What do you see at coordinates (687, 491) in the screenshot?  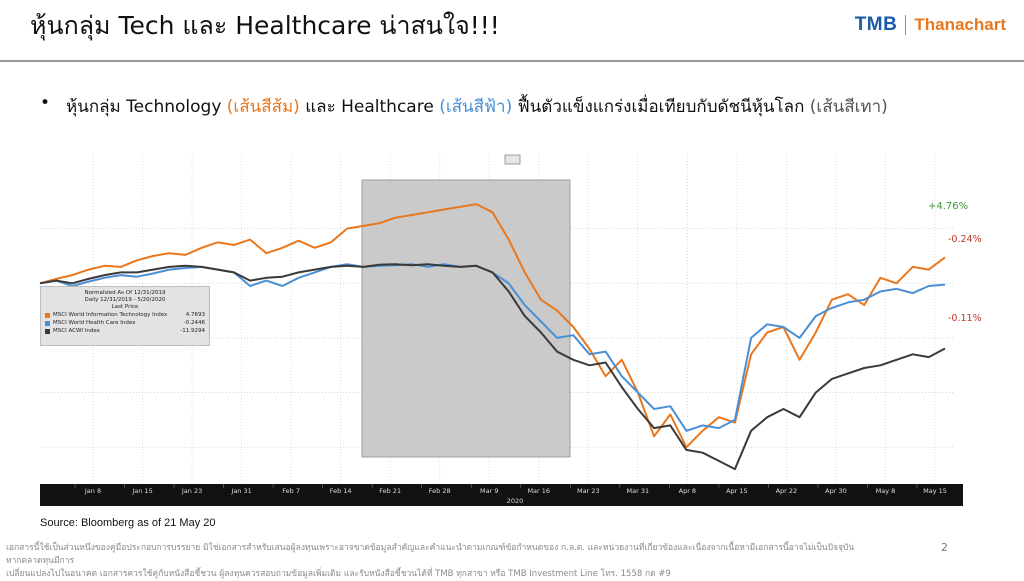 I see `x-tick-label: Apr 8` at bounding box center [687, 491].